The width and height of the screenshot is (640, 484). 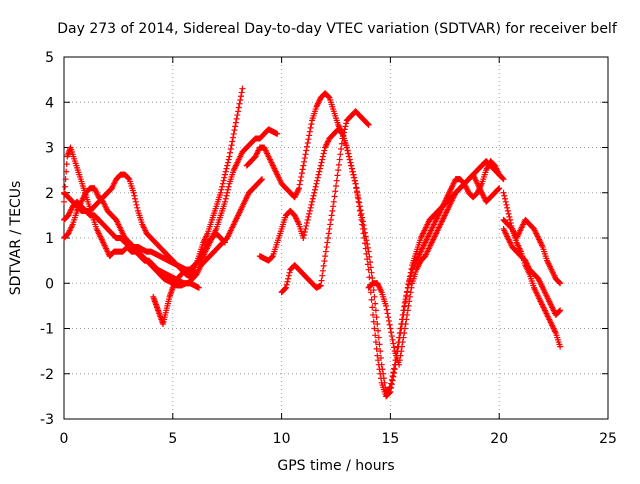 I want to click on y-tick-label: 1, so click(x=49, y=239).